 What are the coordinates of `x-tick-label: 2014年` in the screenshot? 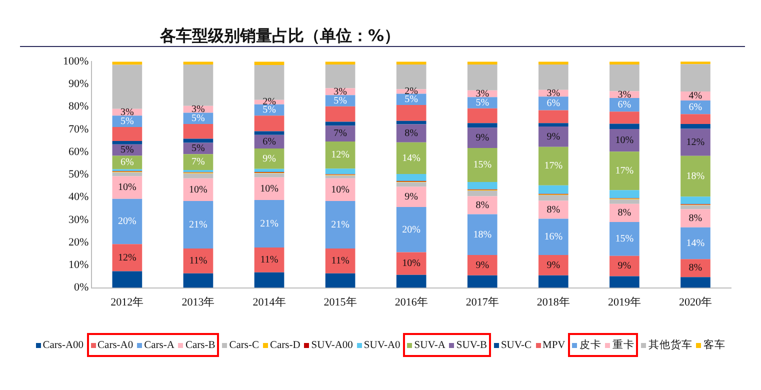 It's located at (269, 302).